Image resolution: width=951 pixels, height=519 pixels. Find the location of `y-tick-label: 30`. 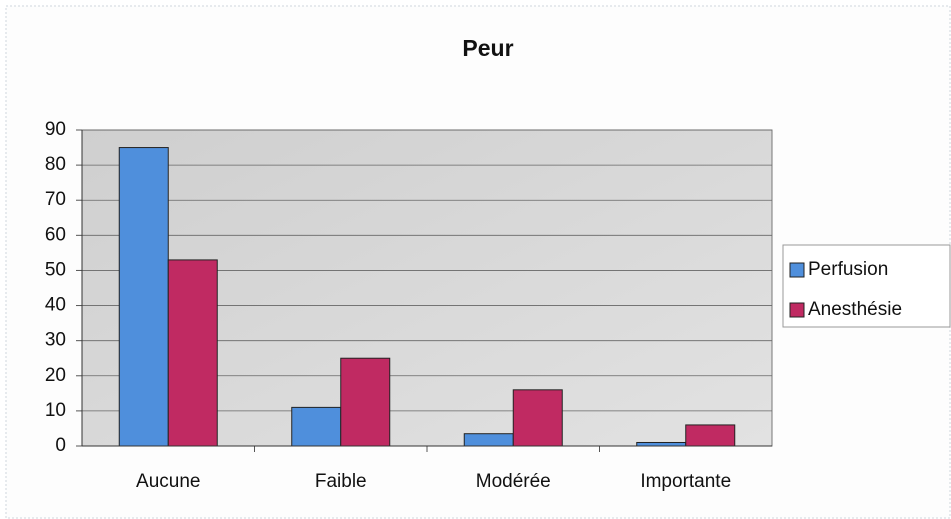

y-tick-label: 30 is located at coordinates (55, 340).